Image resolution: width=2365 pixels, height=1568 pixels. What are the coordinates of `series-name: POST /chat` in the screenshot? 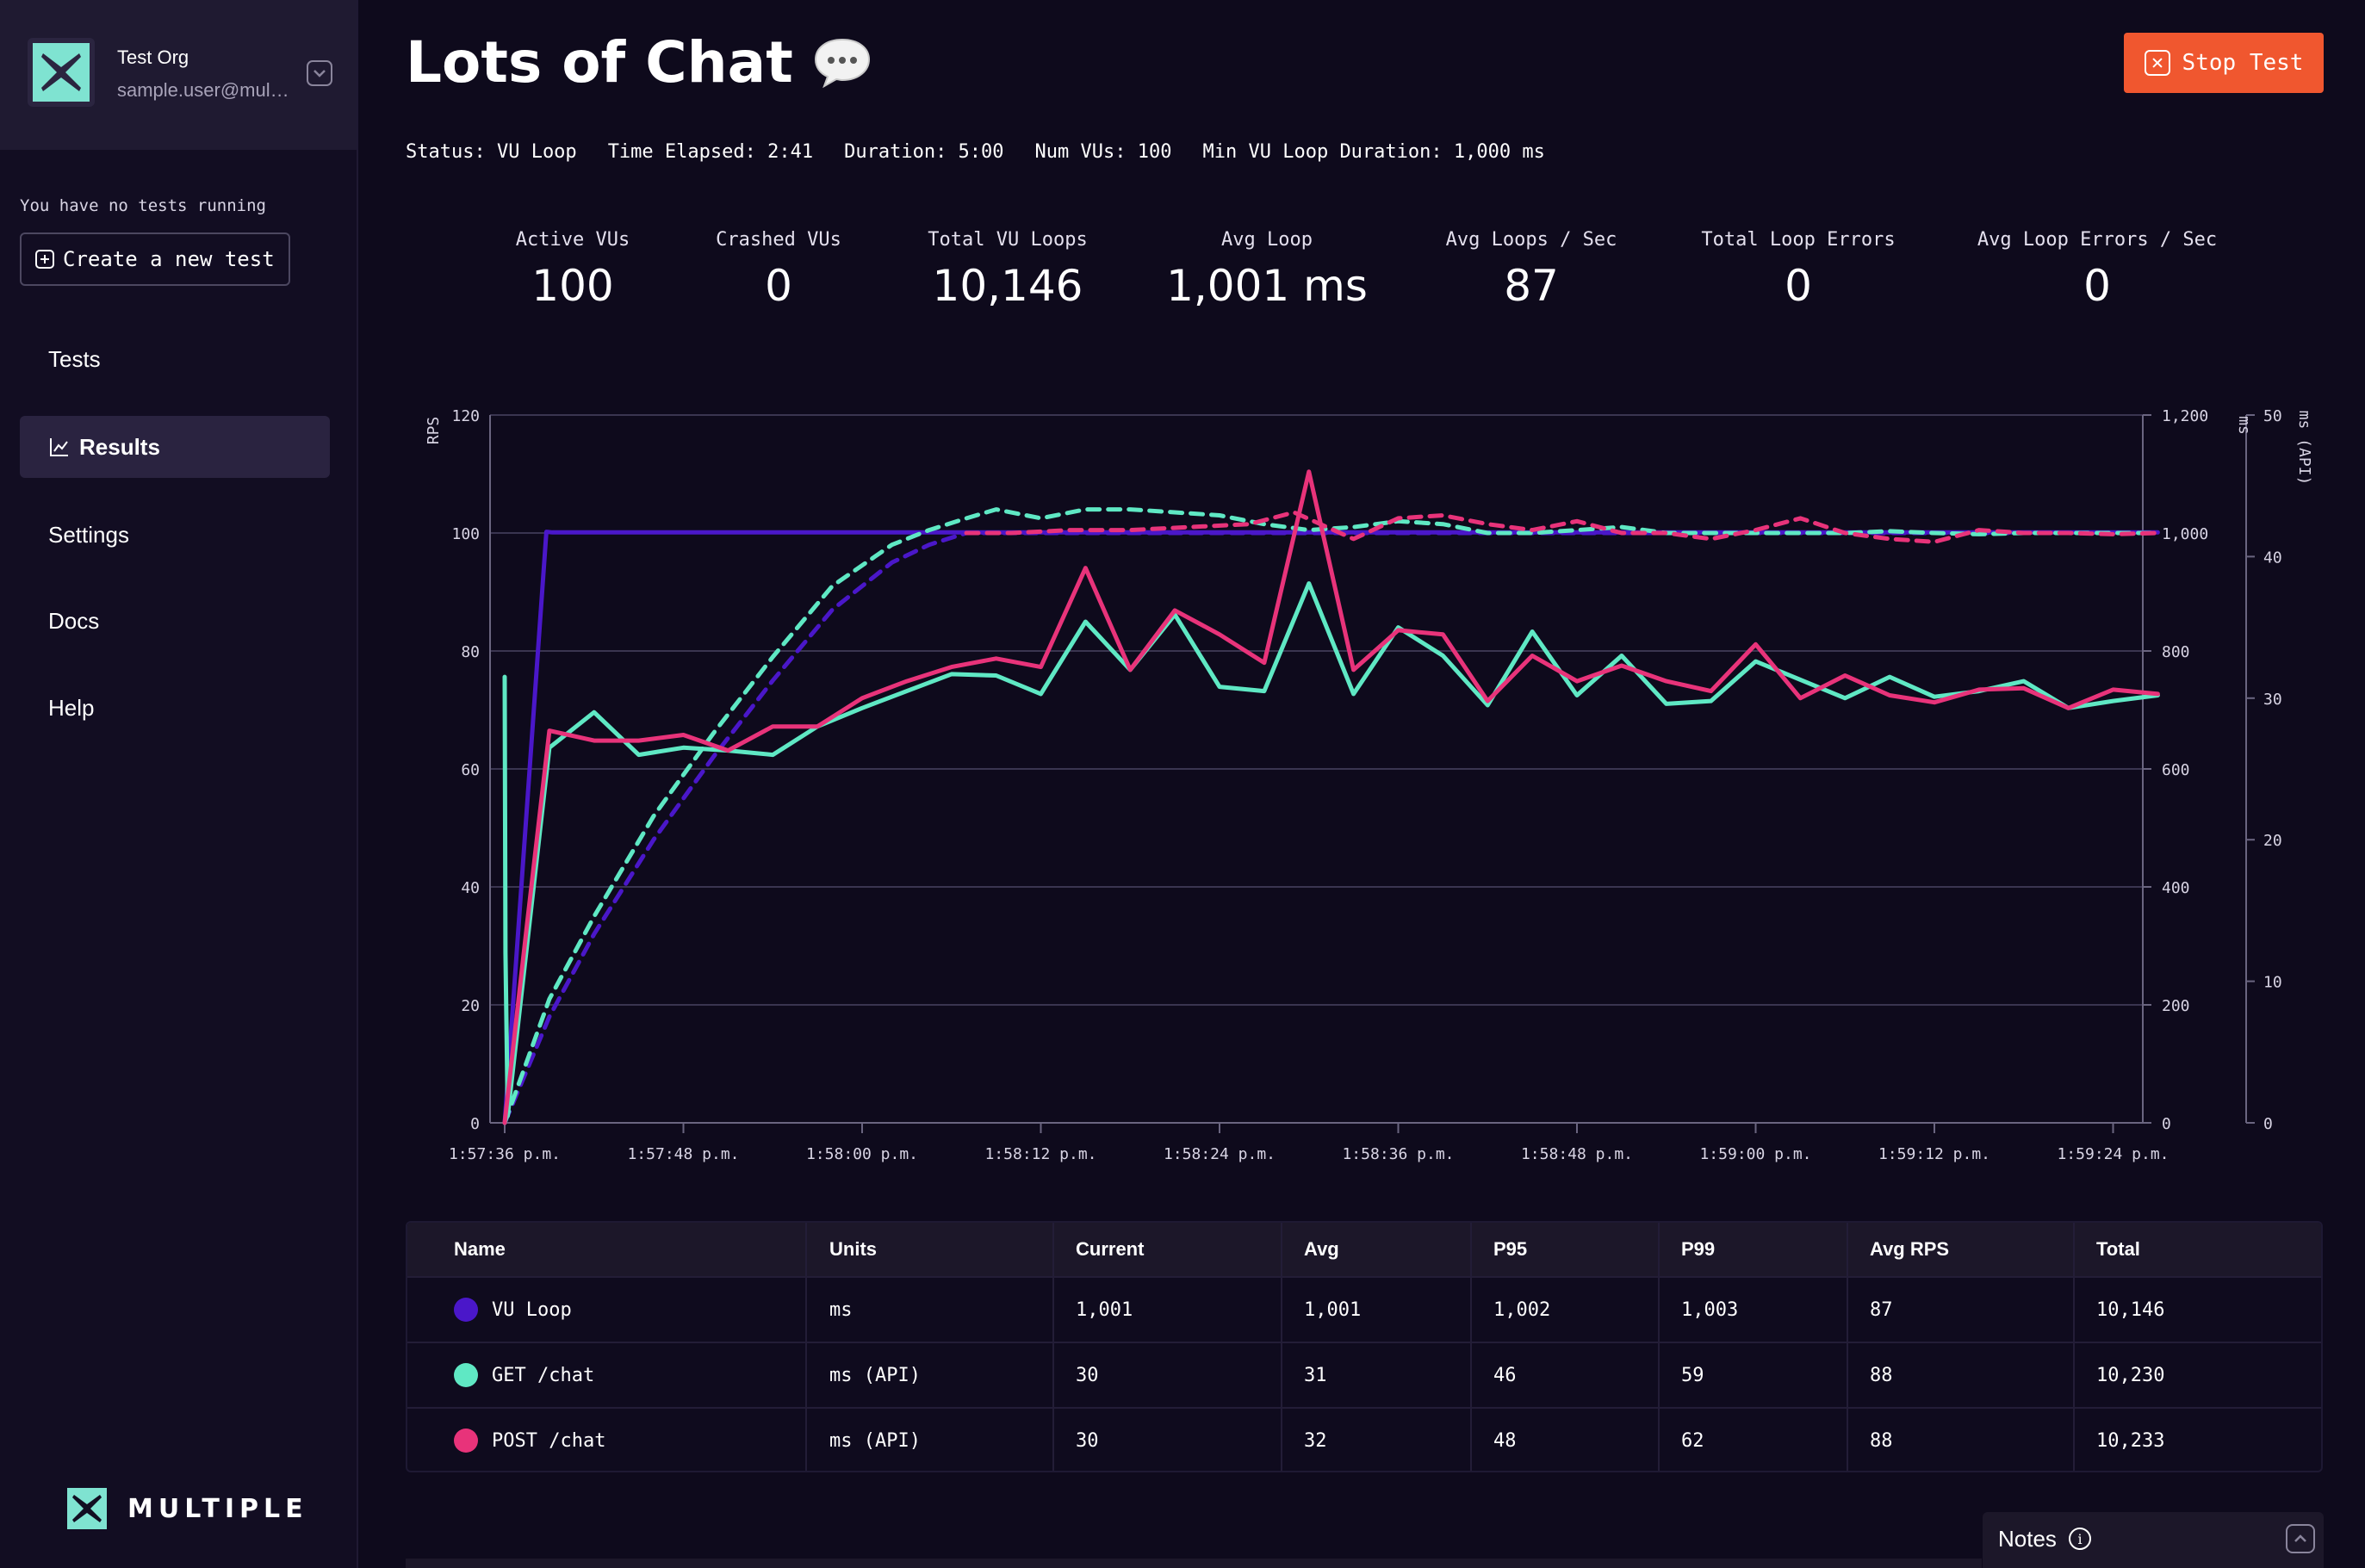 It's located at (549, 1440).